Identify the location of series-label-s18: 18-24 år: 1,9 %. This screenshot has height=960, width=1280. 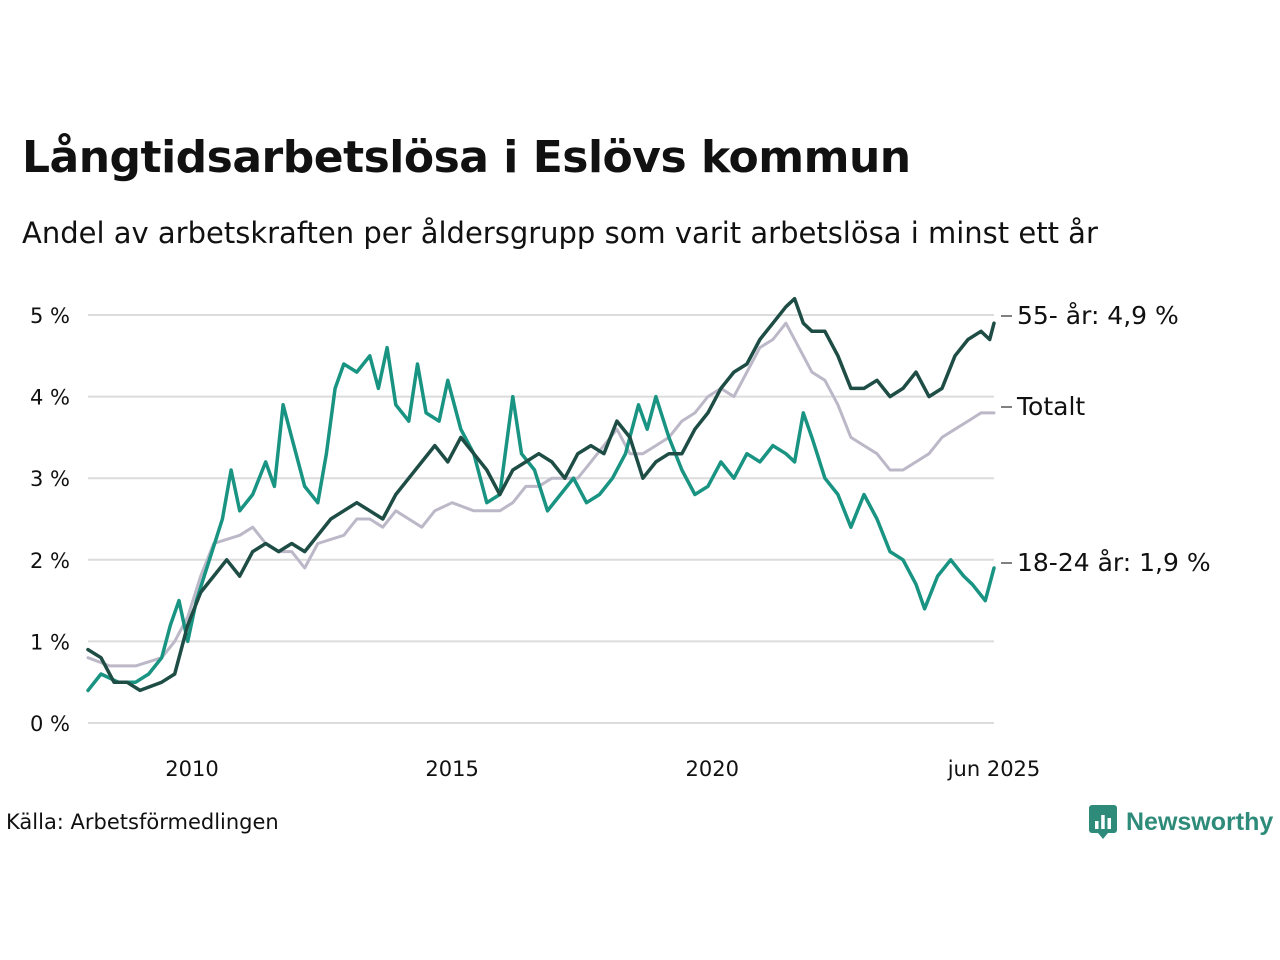
(1114, 562).